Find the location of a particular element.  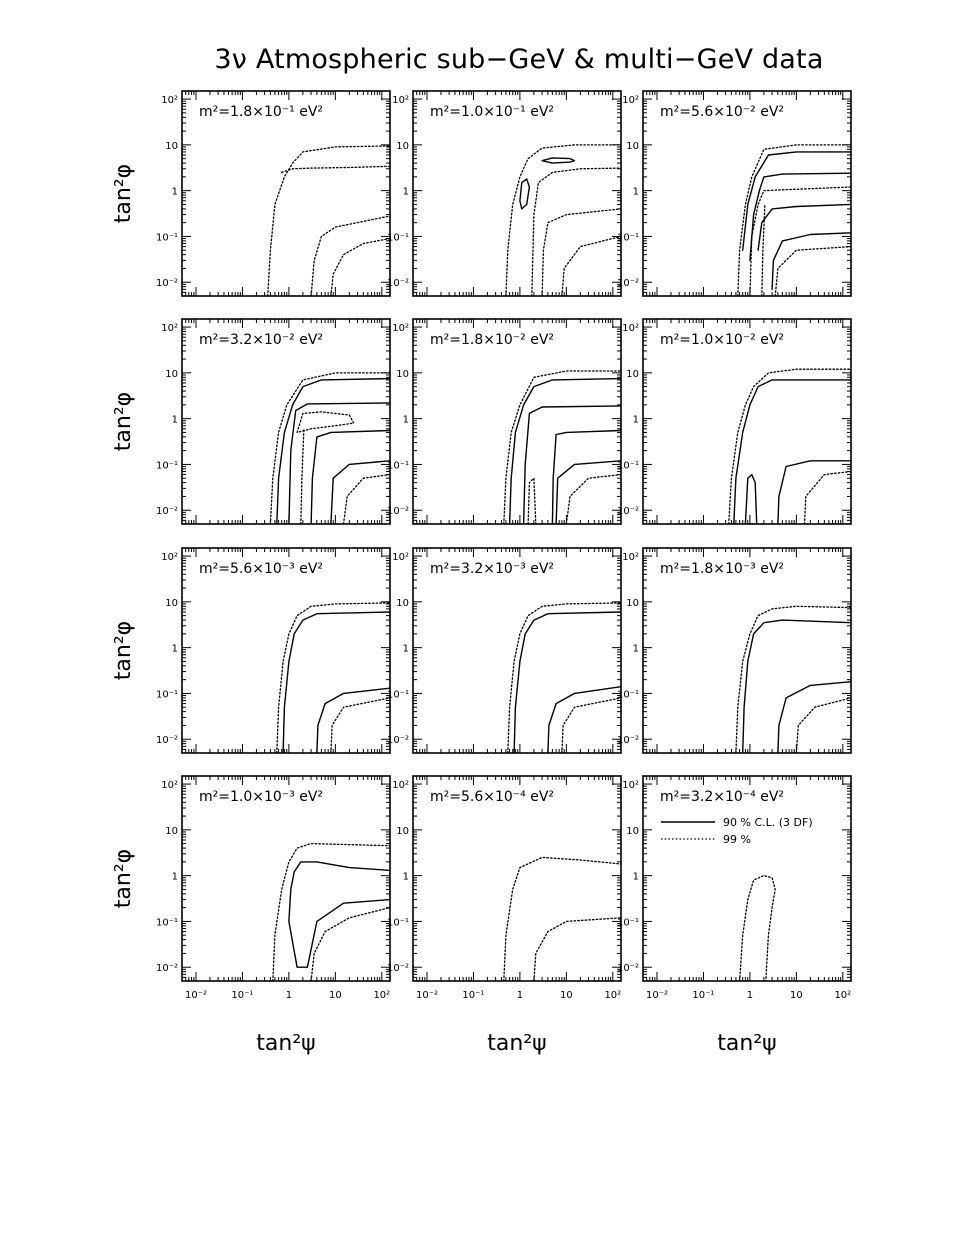

panel-mass-label: m²=1.8×10⁻¹ eV² is located at coordinates (261, 112).